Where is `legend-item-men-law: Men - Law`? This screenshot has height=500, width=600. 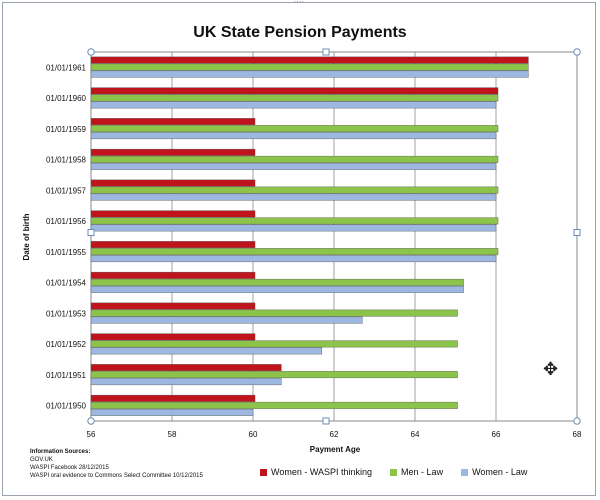 legend-item-men-law: Men - Law is located at coordinates (416, 472).